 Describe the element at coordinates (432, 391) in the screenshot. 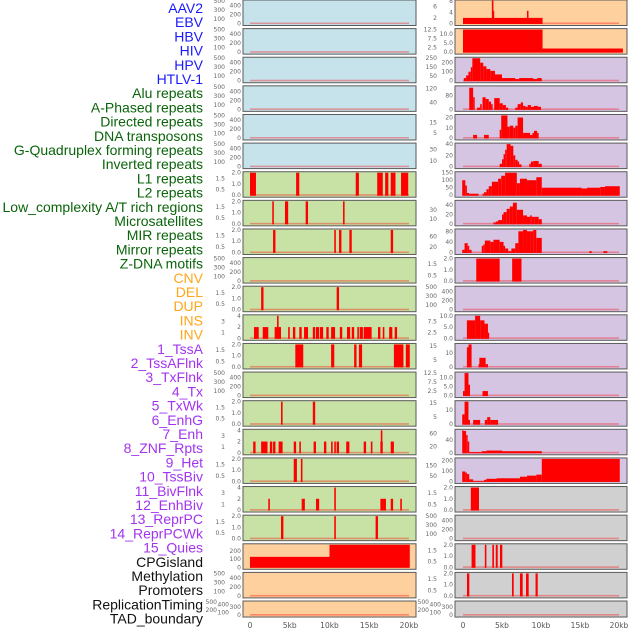

I see `y-tick-label: 2.5` at that location.